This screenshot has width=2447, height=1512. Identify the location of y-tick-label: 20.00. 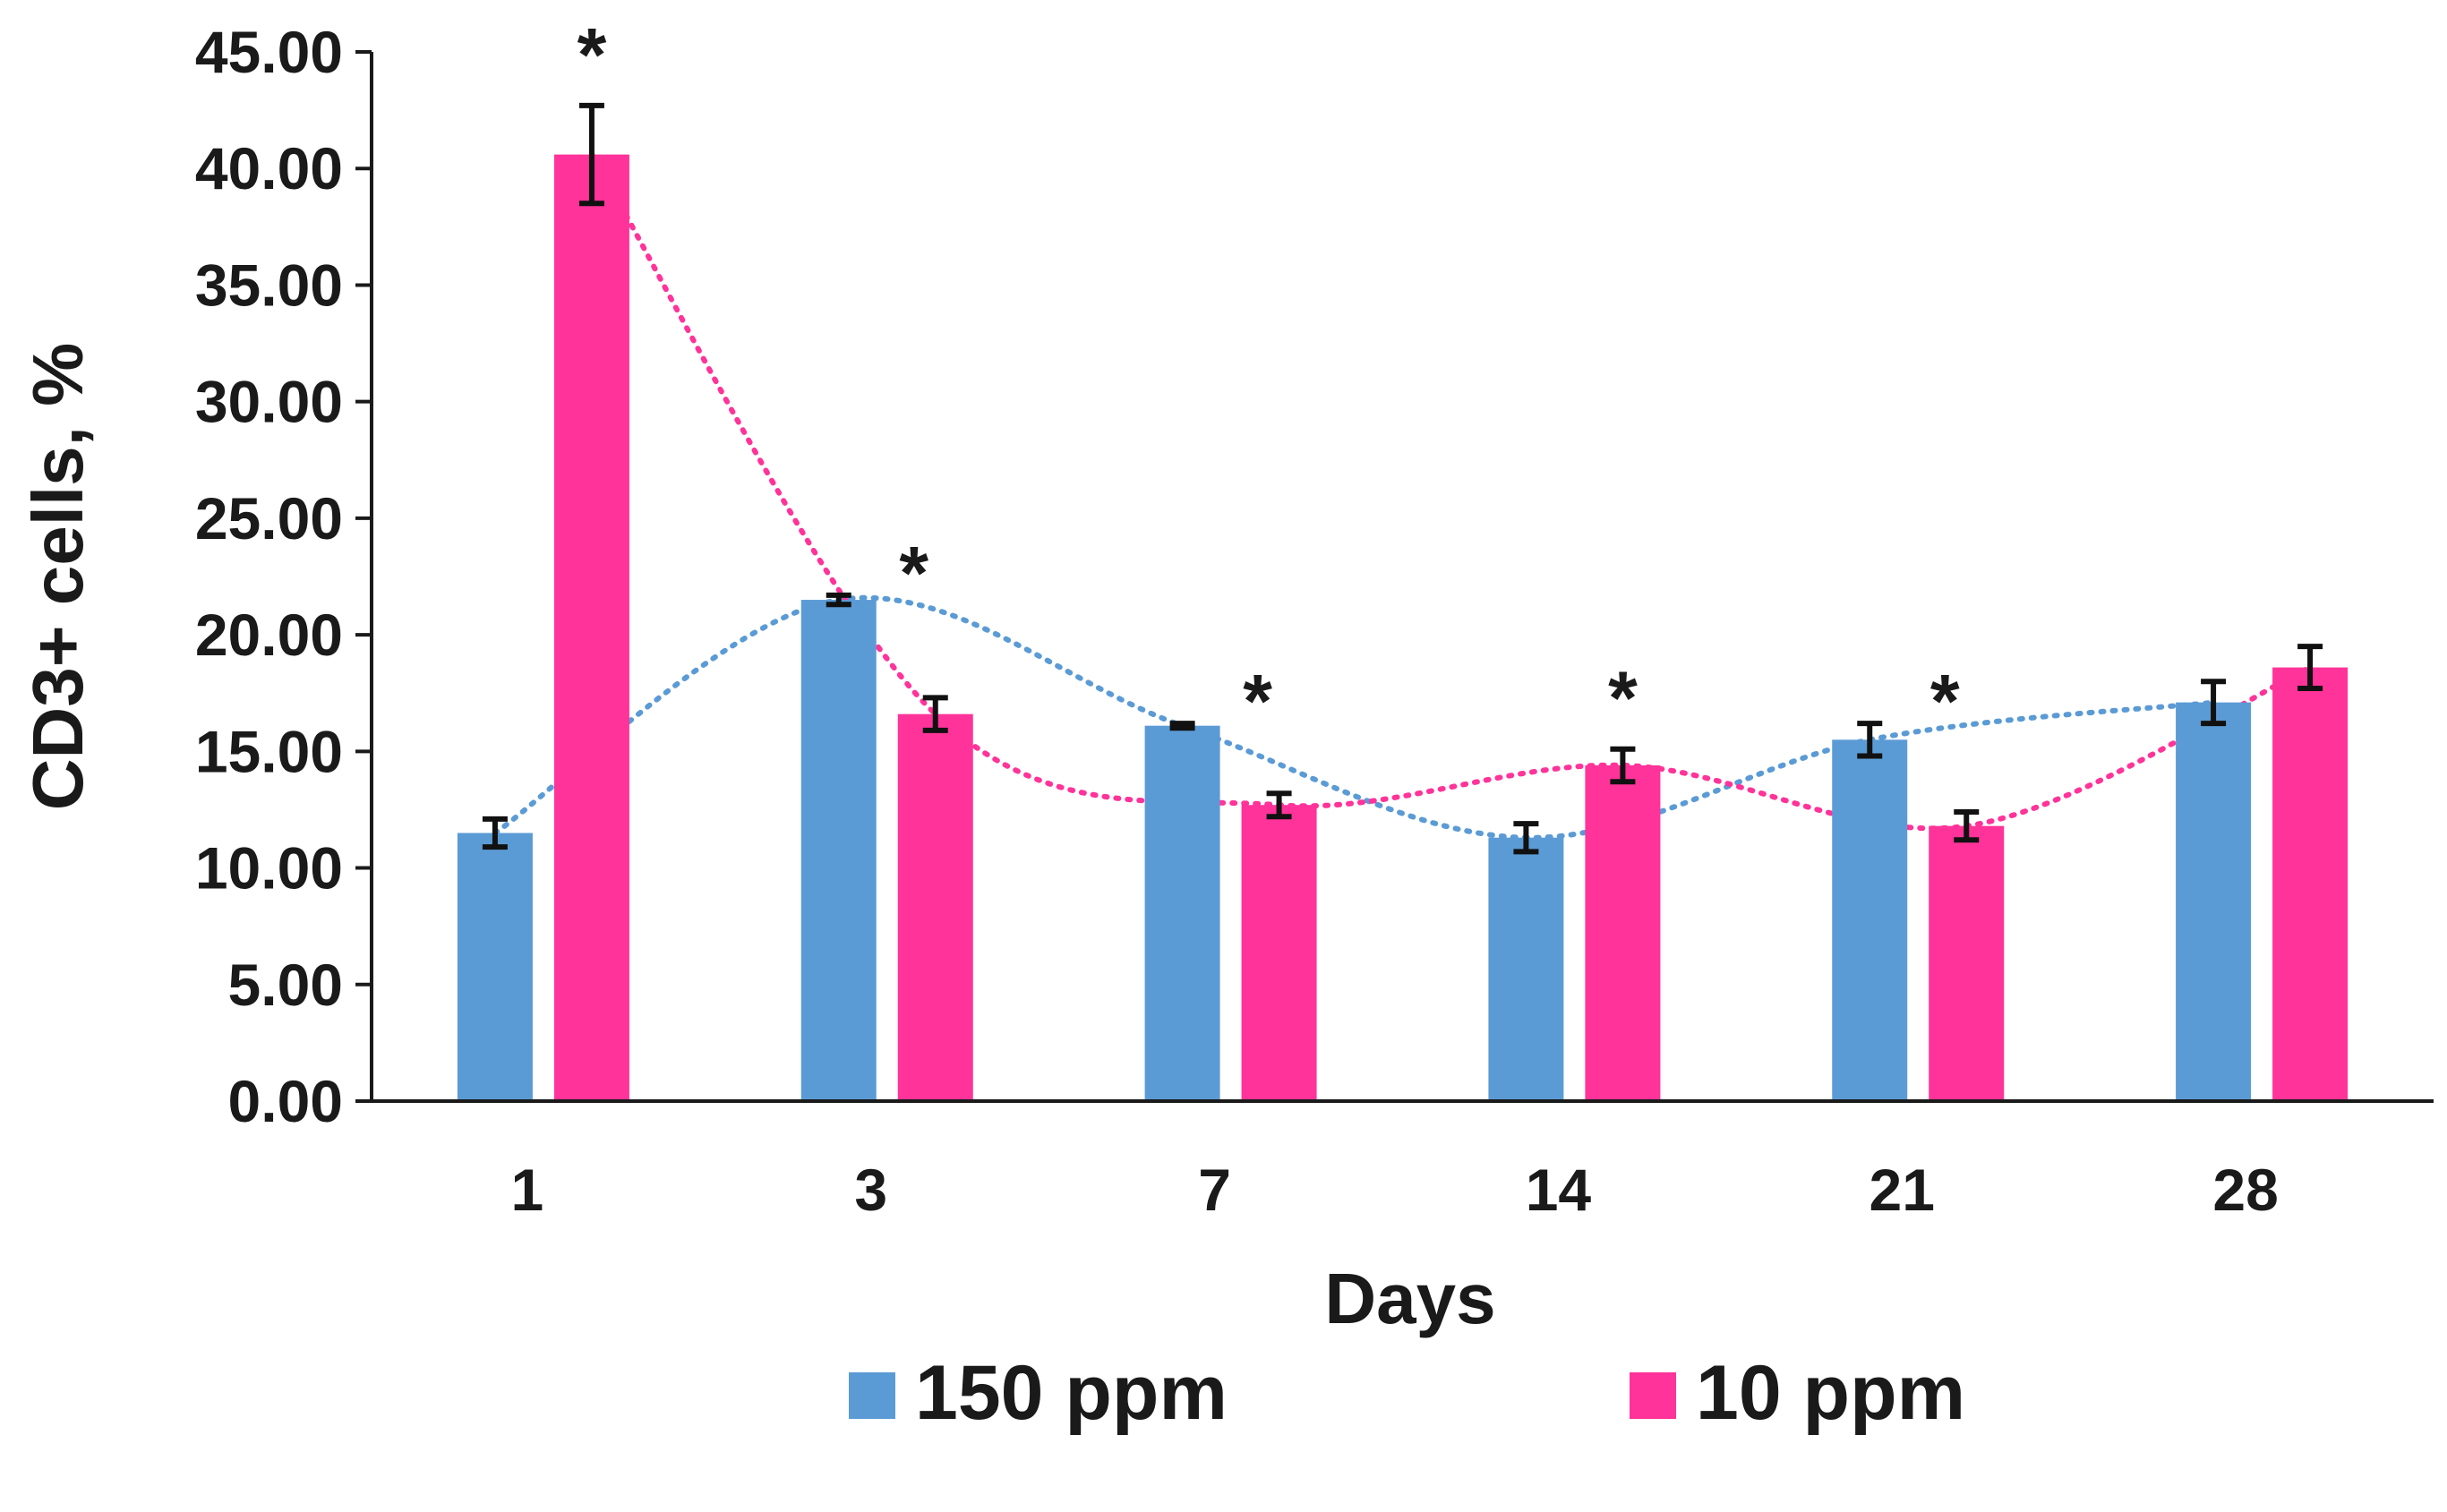
(269, 635).